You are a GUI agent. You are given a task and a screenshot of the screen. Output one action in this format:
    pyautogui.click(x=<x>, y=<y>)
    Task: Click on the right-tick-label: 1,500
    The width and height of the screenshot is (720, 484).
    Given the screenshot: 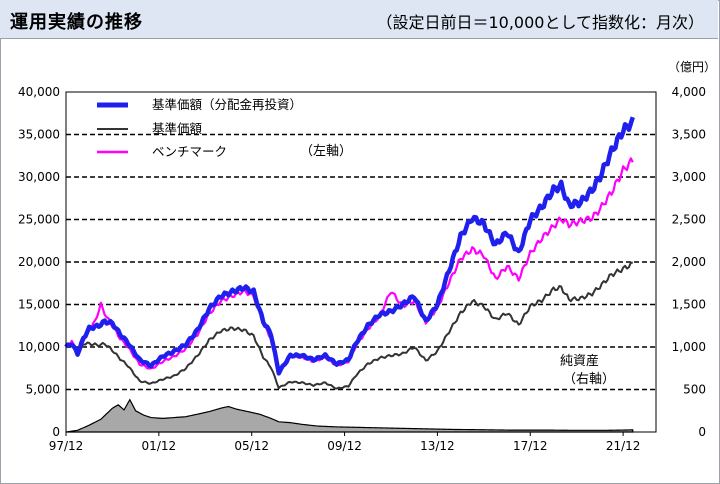 What is the action you would take?
    pyautogui.click(x=689, y=305)
    